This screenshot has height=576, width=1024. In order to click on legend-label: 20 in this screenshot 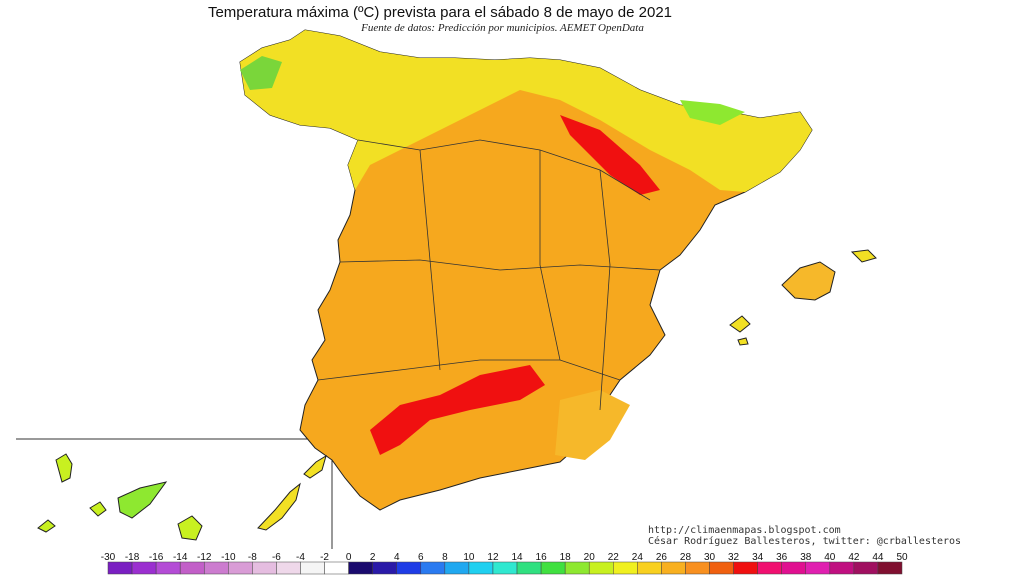, I will do `click(590, 557)`.